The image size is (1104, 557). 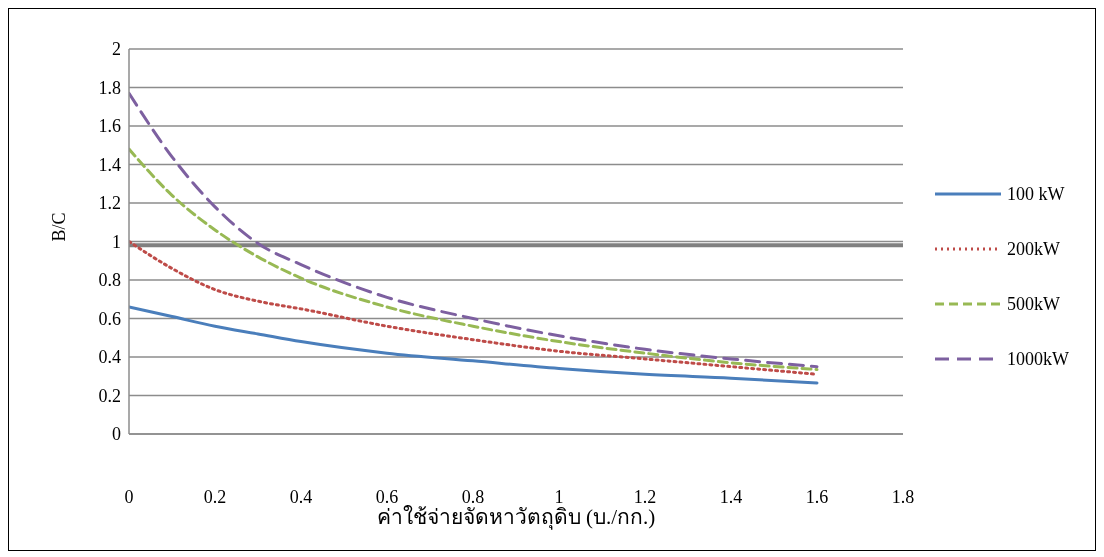 I want to click on y-tick-label: 0.6, so click(x=109, y=318).